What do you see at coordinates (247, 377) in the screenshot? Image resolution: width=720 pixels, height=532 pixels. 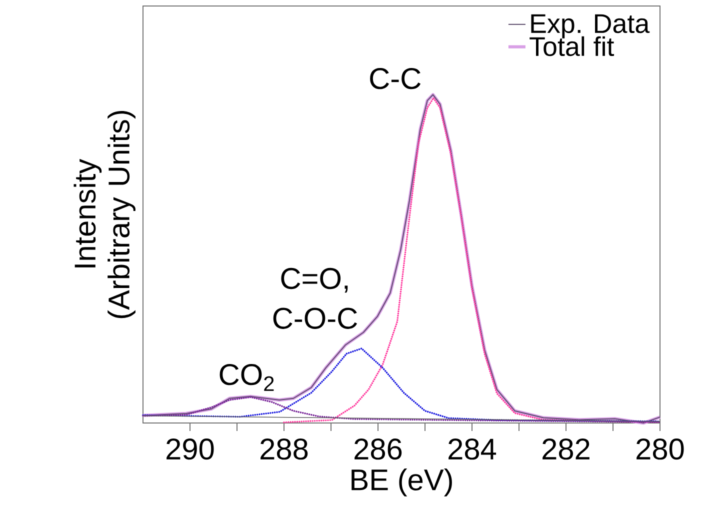 I see `annotation: CO$_{2}$` at bounding box center [247, 377].